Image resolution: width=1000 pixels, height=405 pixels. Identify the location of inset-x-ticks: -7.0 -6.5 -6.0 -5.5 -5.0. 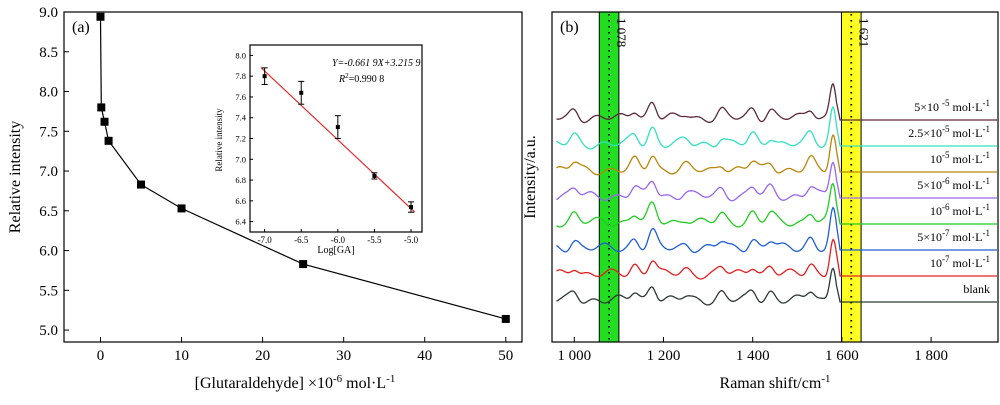
(338, 237).